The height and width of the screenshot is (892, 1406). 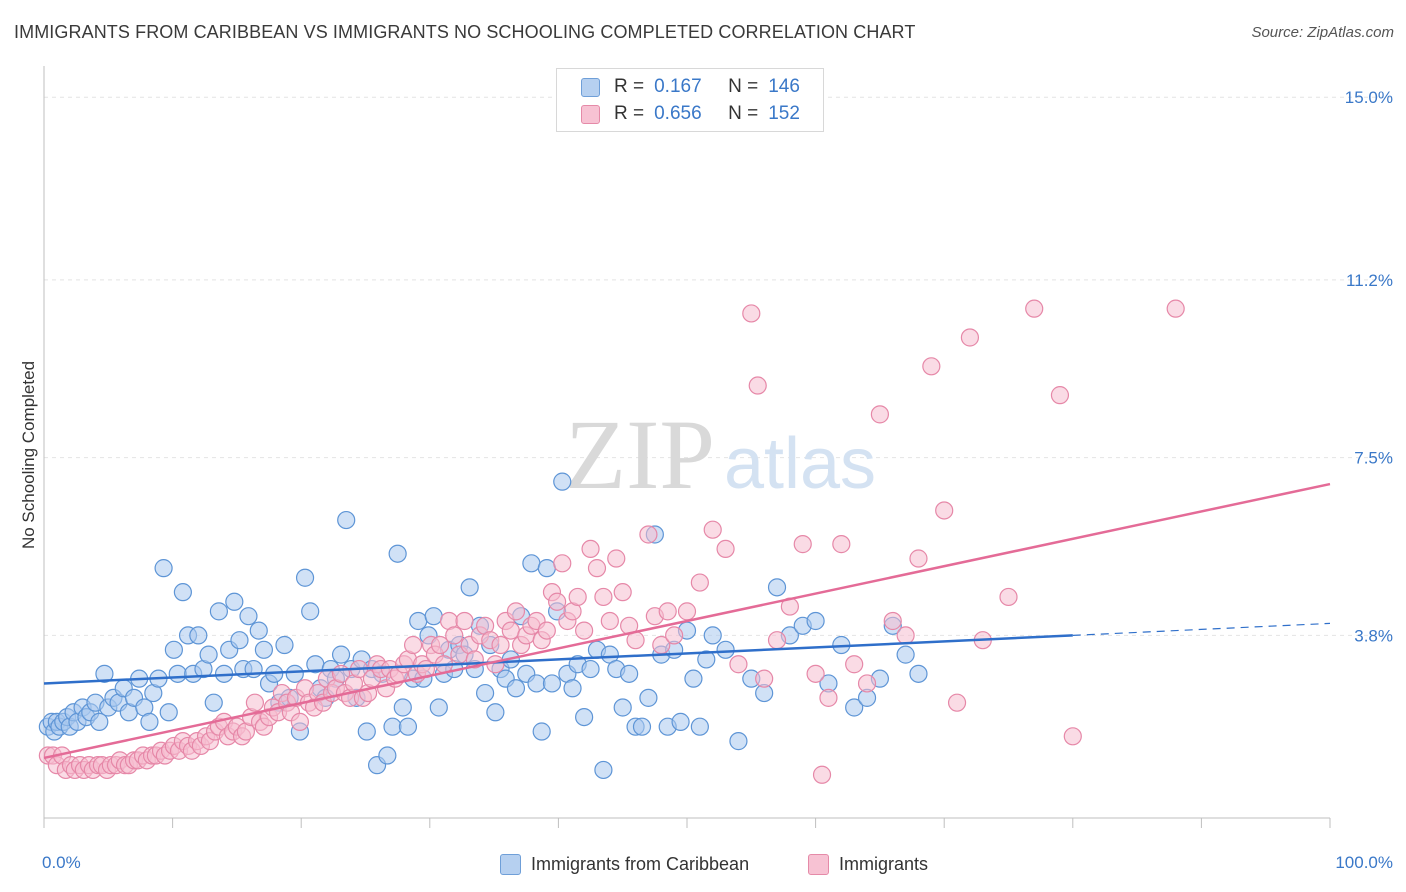 I want to click on legend-row-caribbean: R = 0.167 N = 146, so click(x=690, y=87).